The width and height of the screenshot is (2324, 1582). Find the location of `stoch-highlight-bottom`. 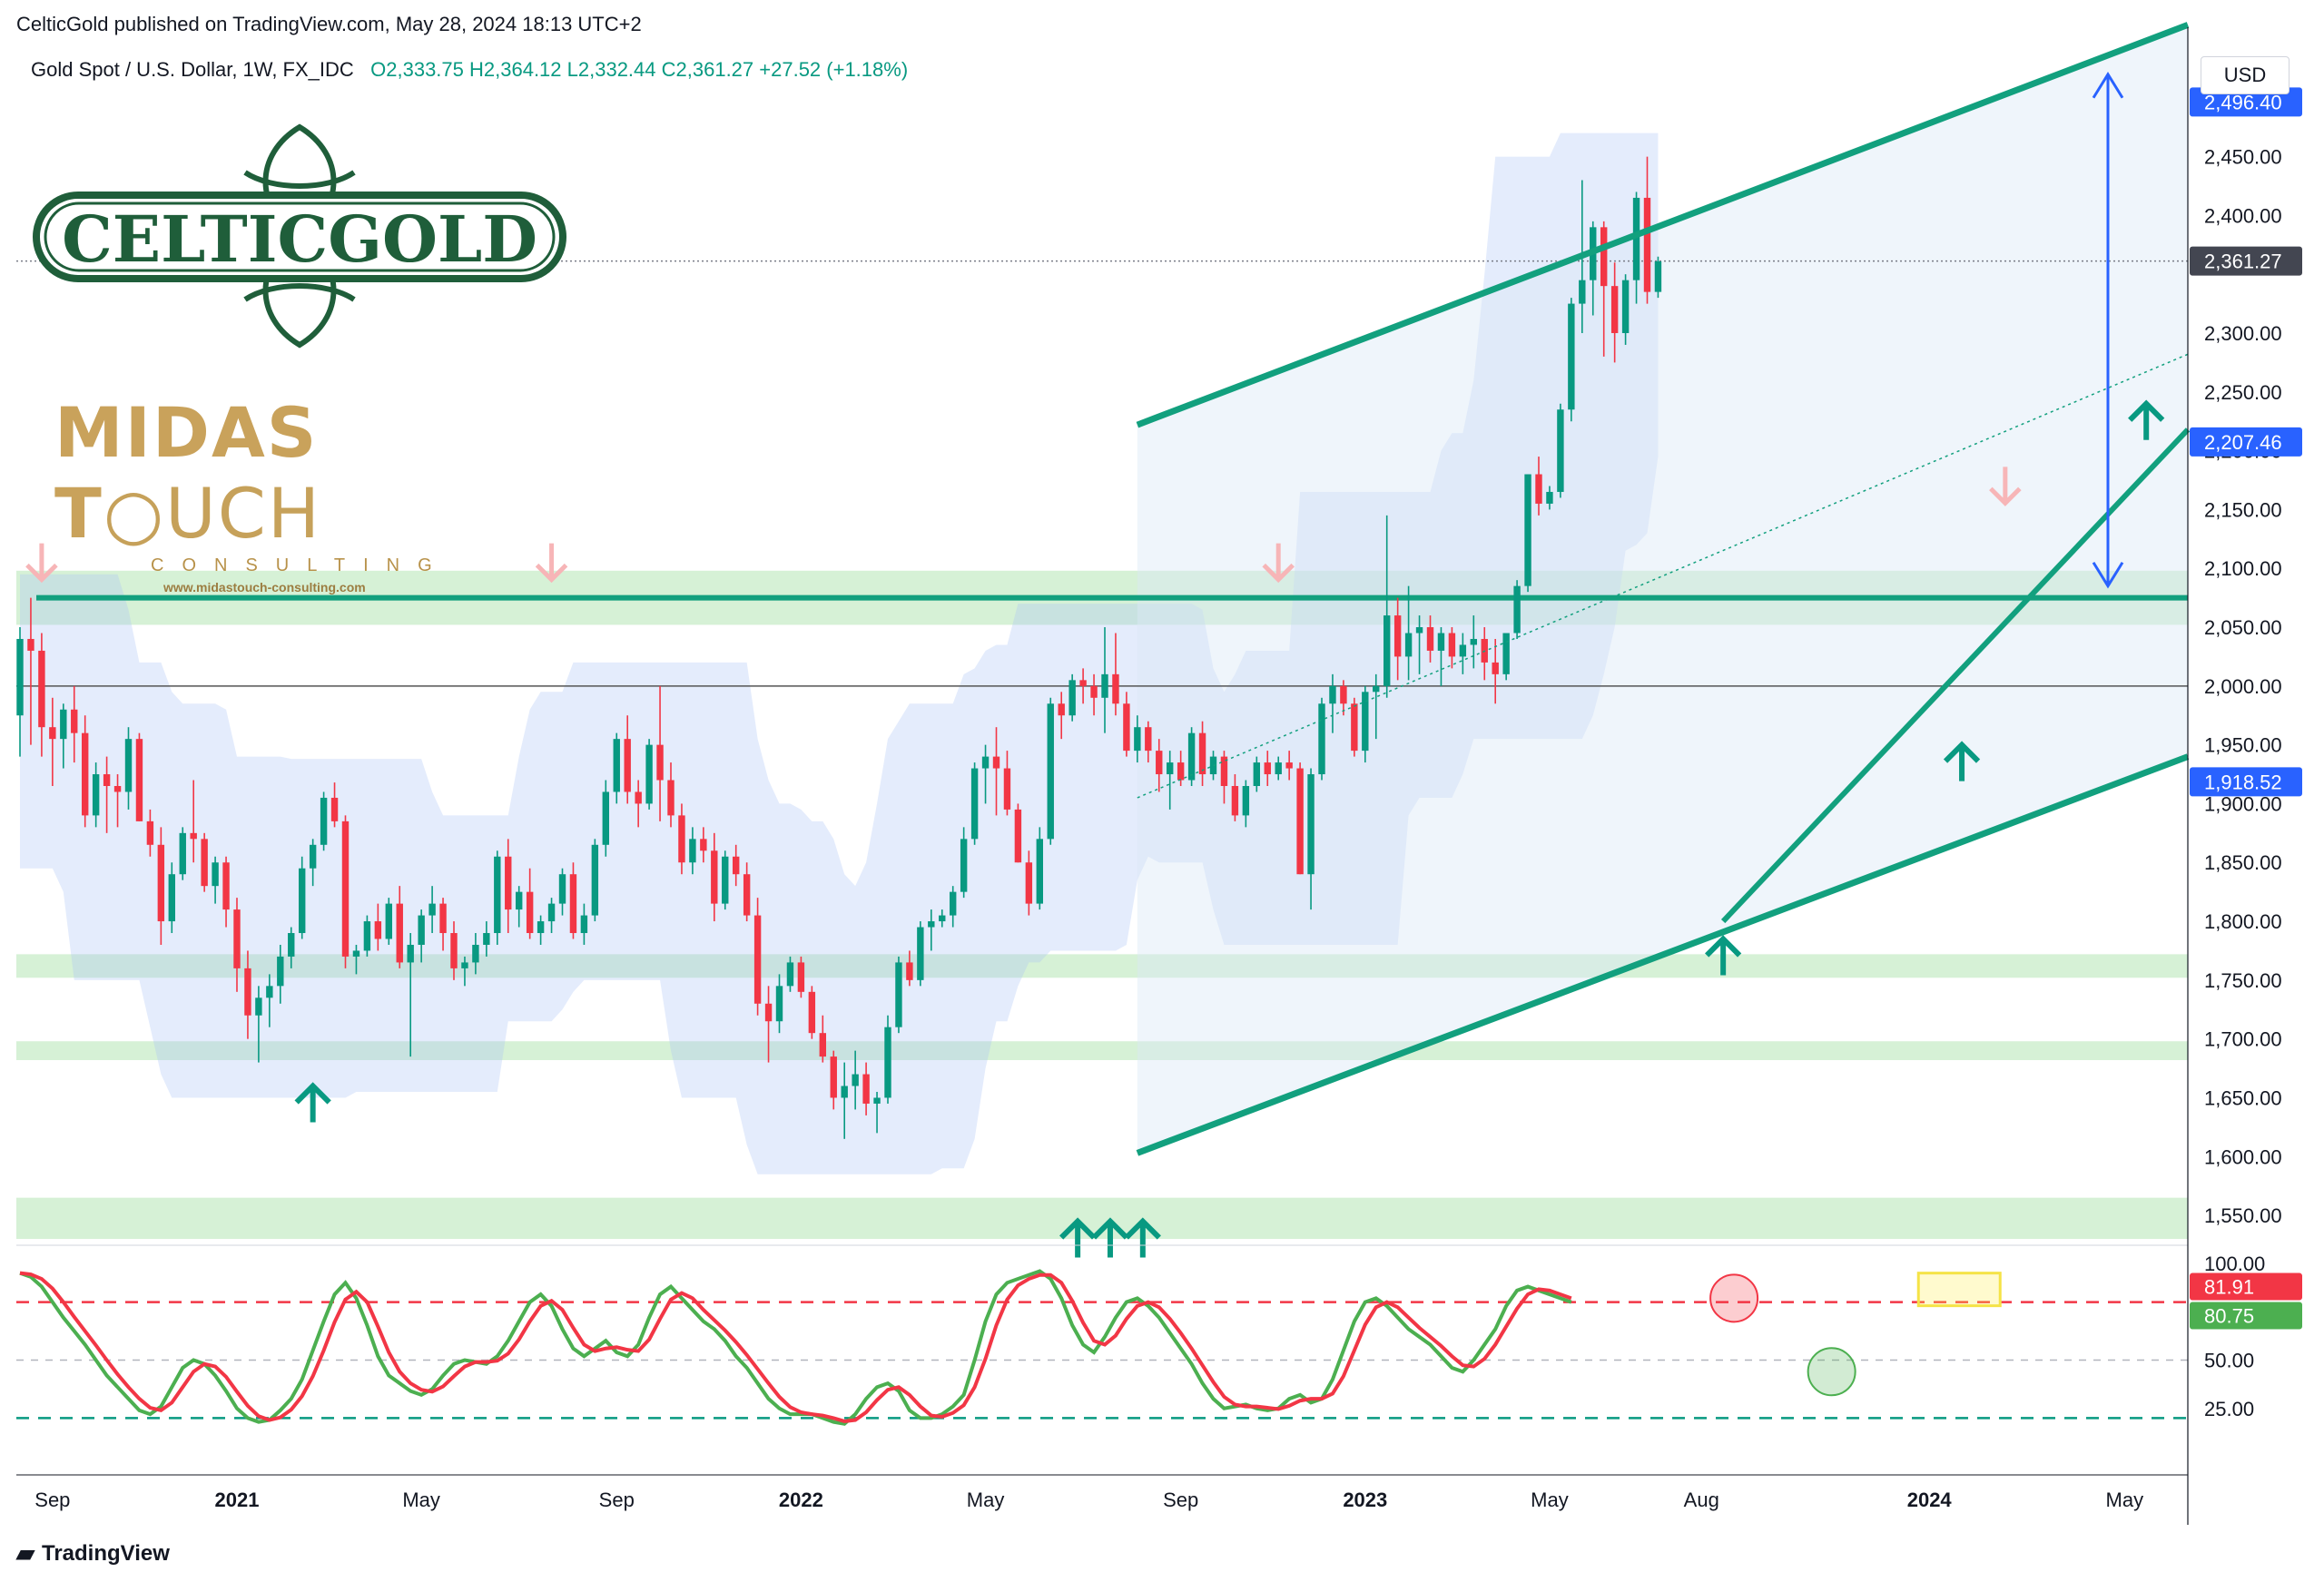

stoch-highlight-bottom is located at coordinates (1831, 1372).